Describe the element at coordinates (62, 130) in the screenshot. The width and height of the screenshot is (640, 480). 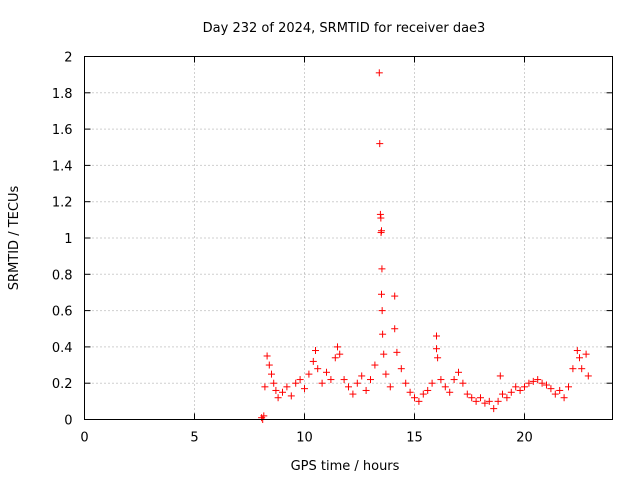
I see `y-tick-label: 1.6` at that location.